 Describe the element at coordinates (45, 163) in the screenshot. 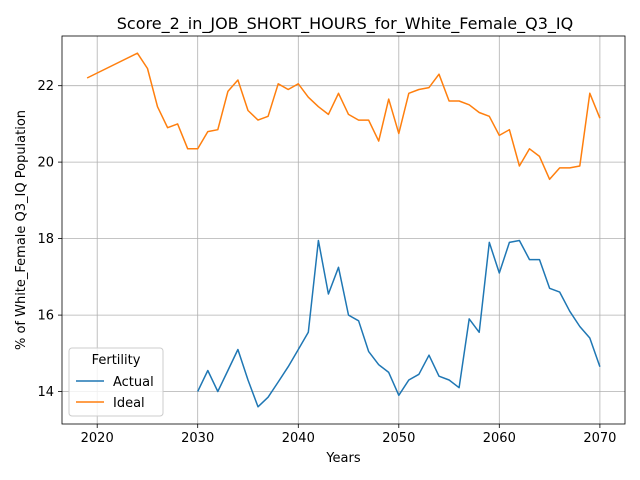

I see `y-tick-label: 20` at that location.